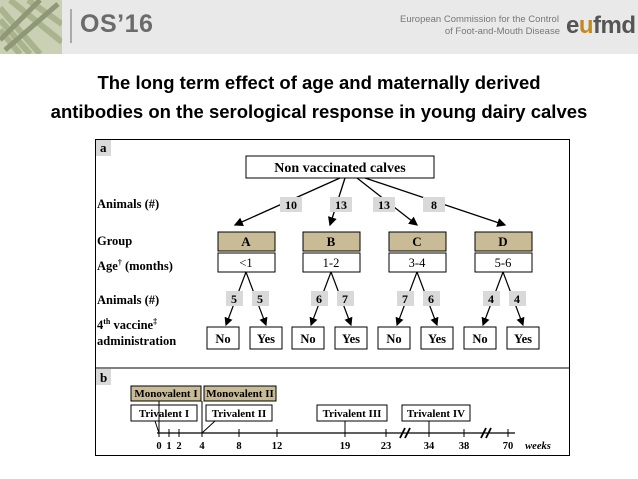 The image size is (638, 479). What do you see at coordinates (266, 339) in the screenshot?
I see `group-a-yes: Yes` at bounding box center [266, 339].